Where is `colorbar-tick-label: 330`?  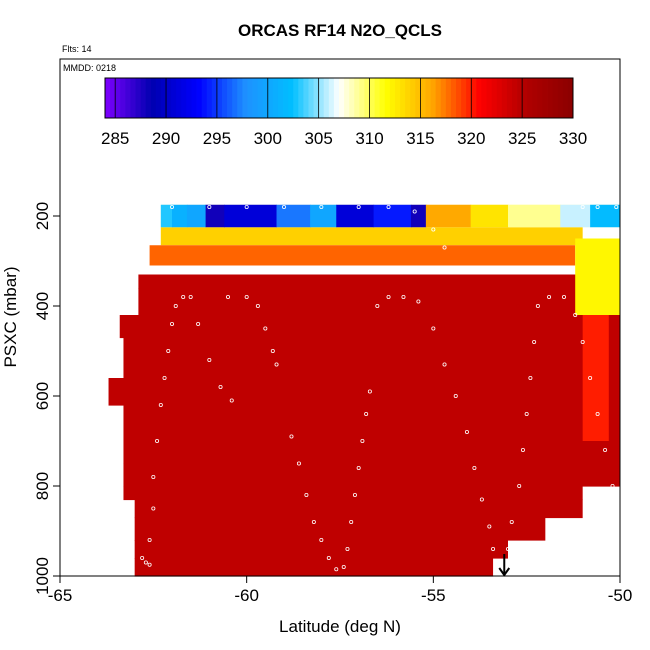
colorbar-tick-label: 330 is located at coordinates (573, 138).